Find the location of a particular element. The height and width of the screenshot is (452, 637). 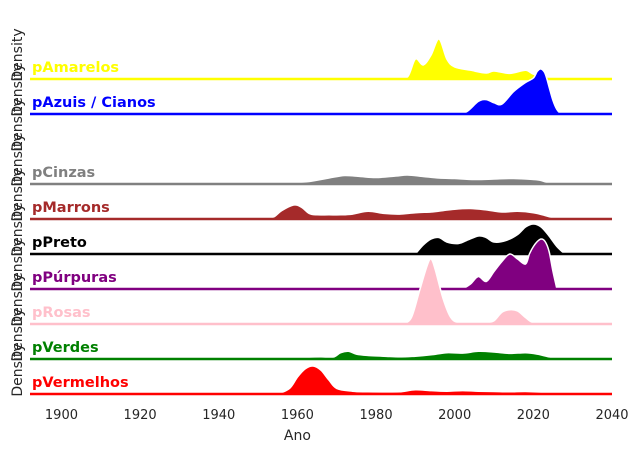

series-label-pRosas: pRosas is located at coordinates (61, 313).